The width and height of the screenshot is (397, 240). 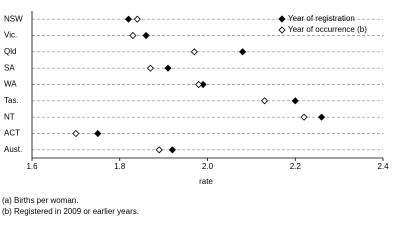 I want to click on footnote: (a) Births per woman., so click(x=40, y=200).